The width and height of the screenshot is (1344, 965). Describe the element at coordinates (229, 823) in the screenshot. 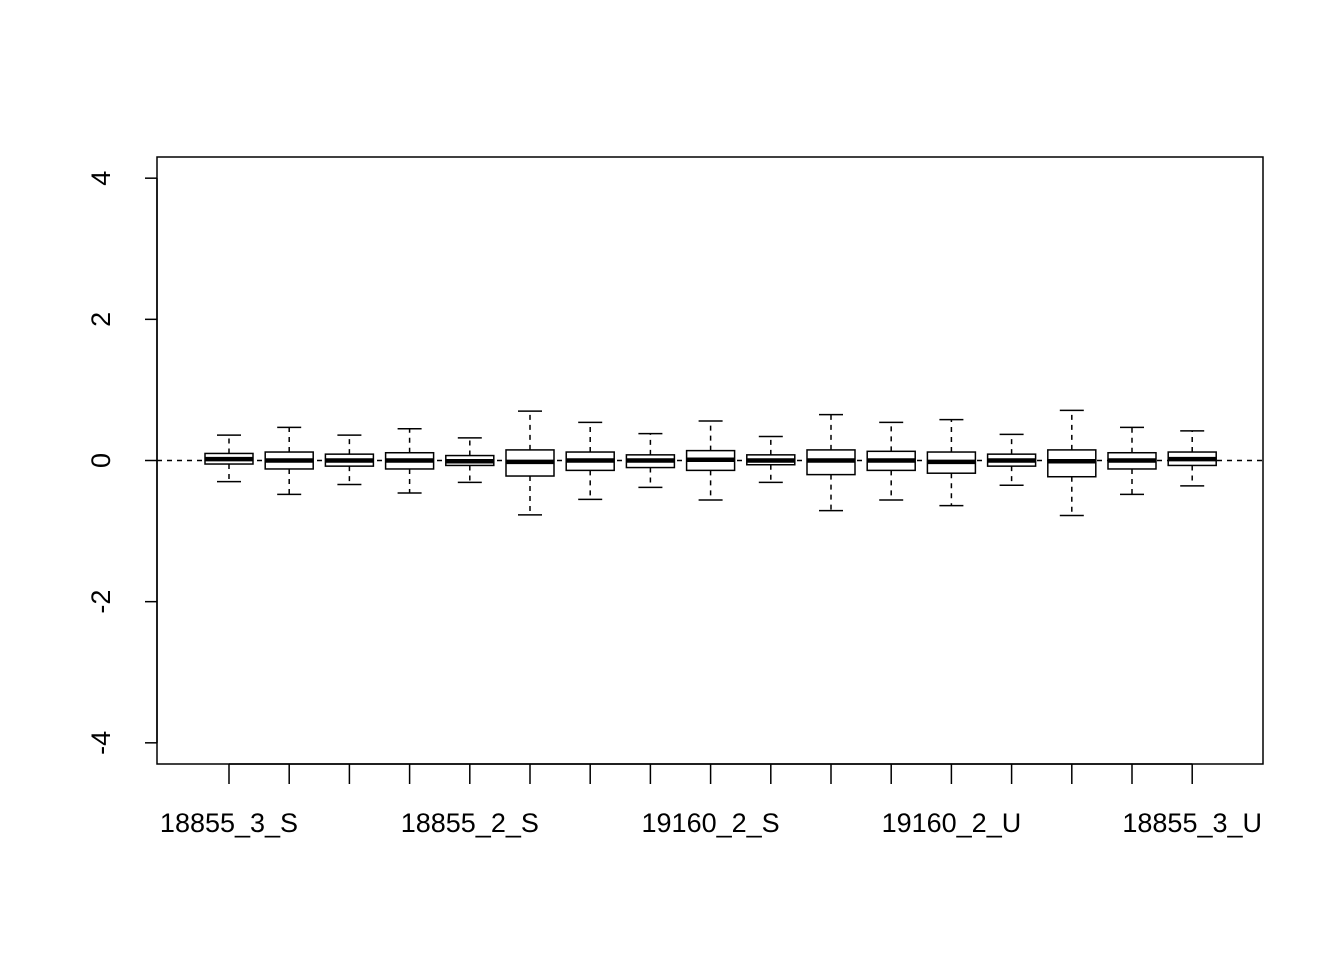

I see `x-tick-label: 18855_3_S` at that location.